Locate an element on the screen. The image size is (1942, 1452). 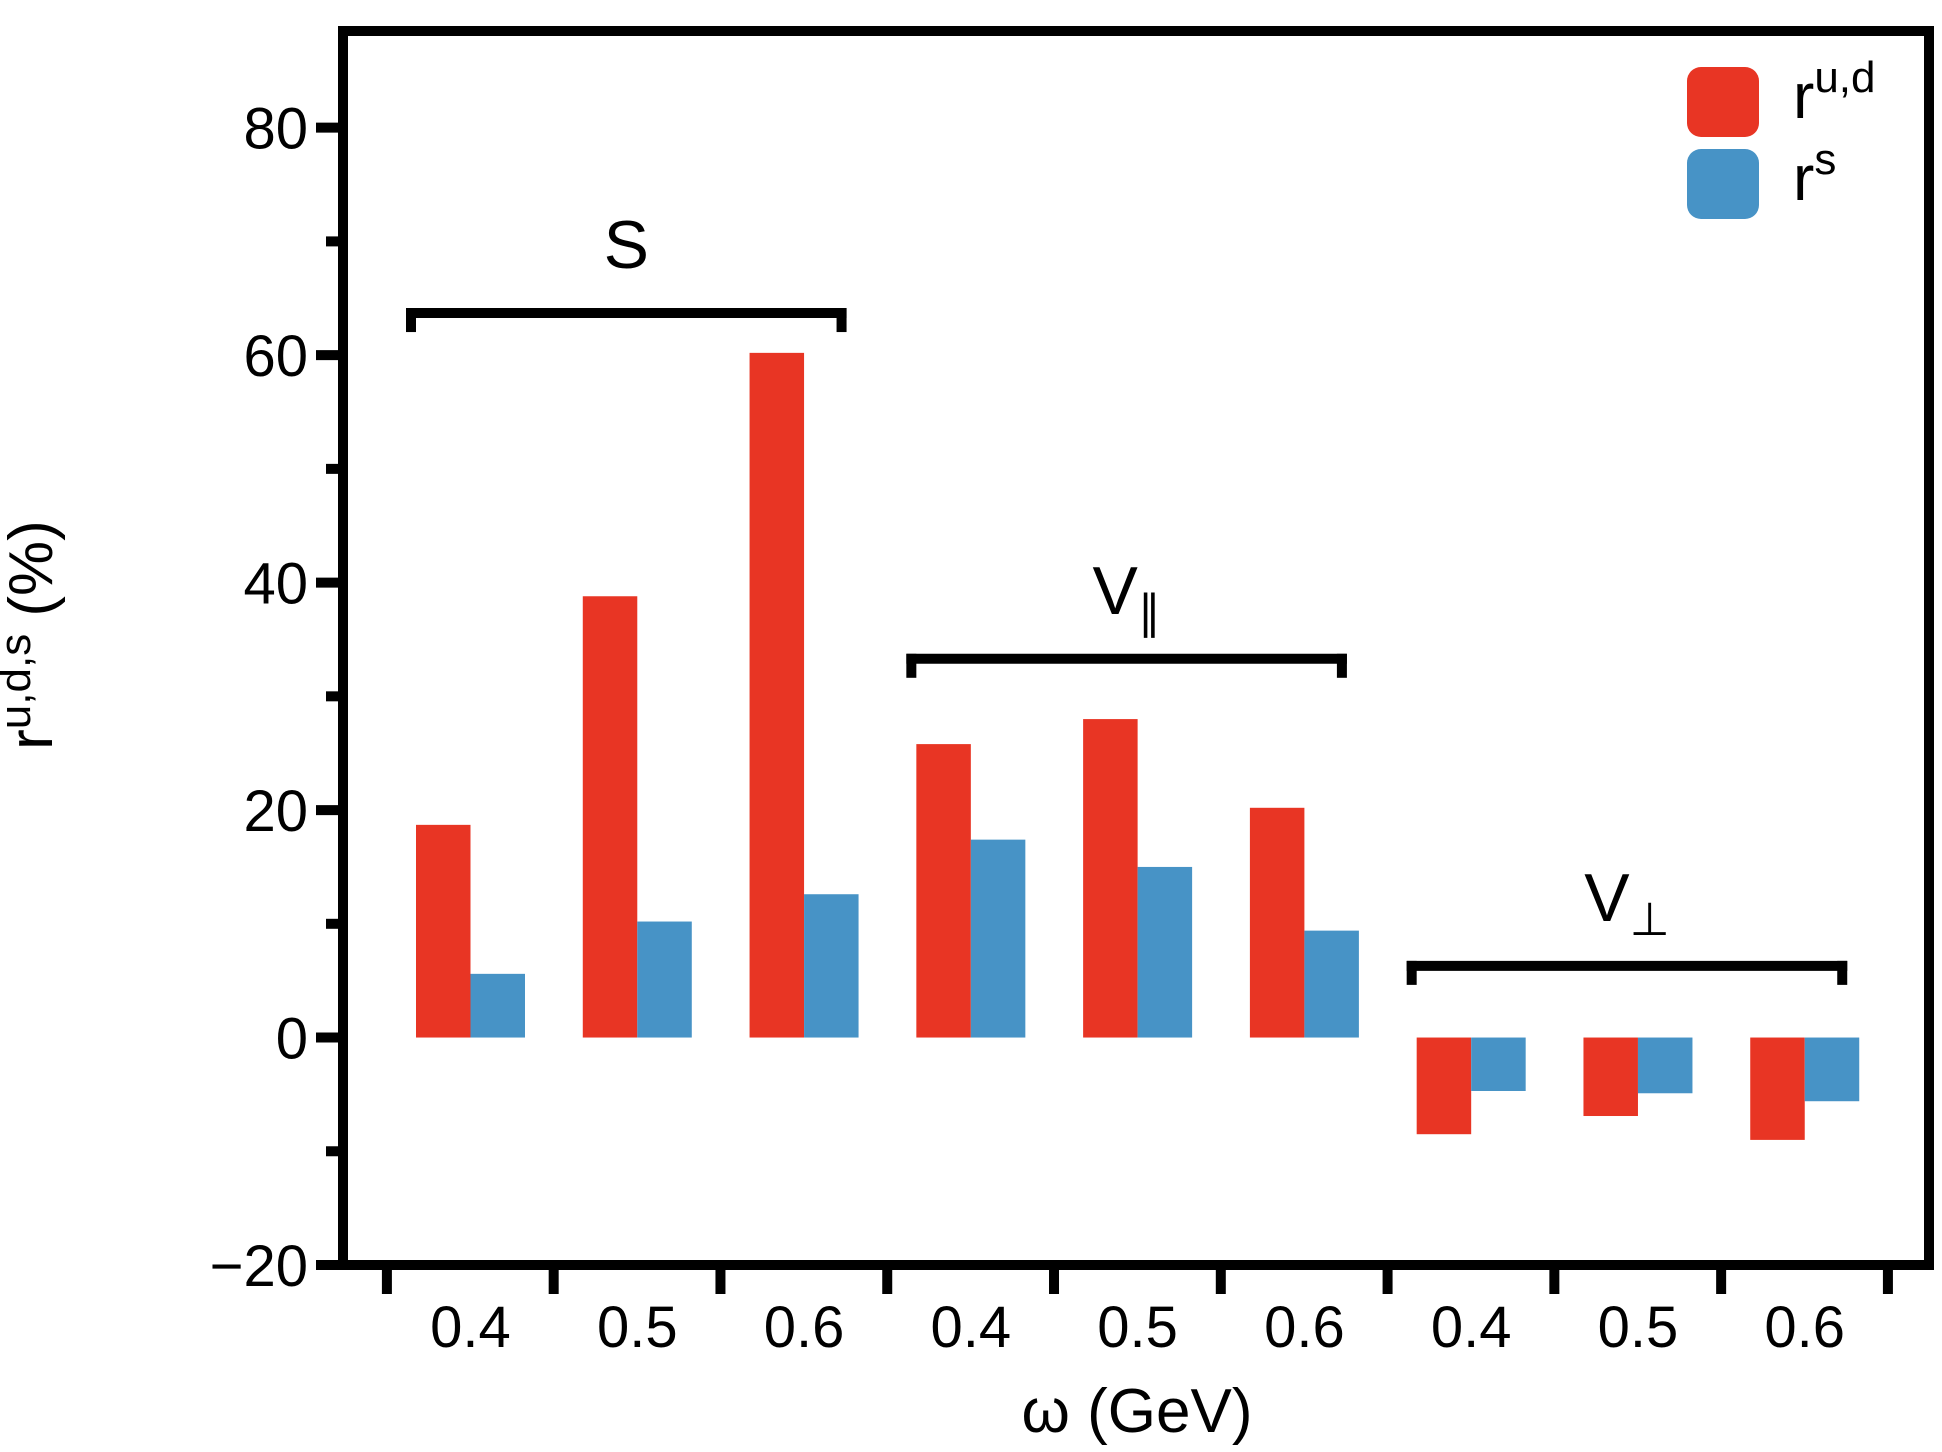
bar-r_s-group0-0.6 is located at coordinates (831, 966).